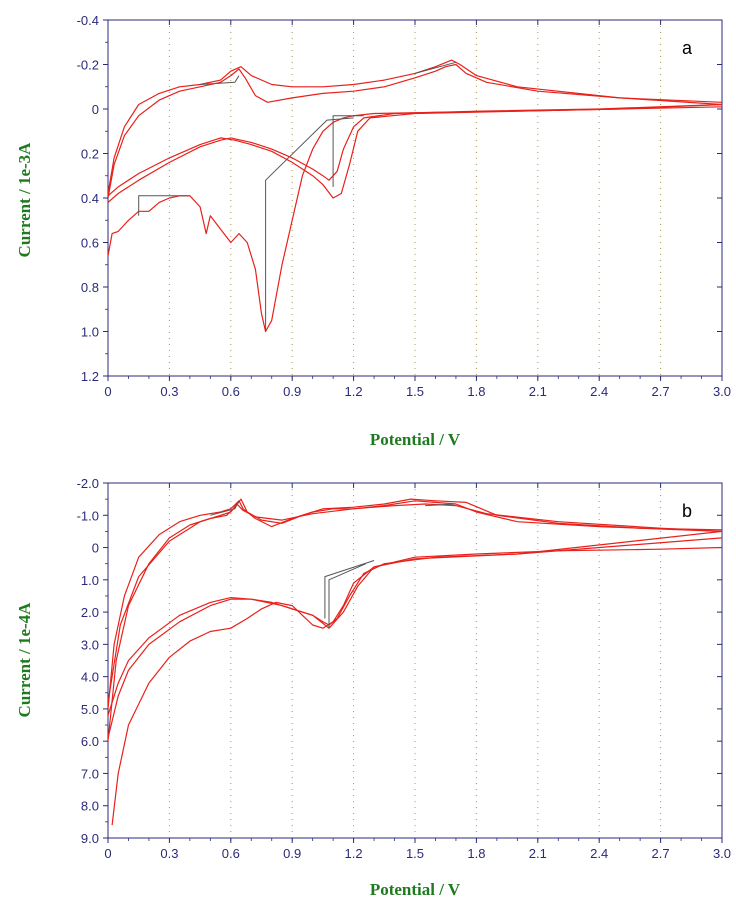 Image resolution: width=736 pixels, height=915 pixels. What do you see at coordinates (24, 200) in the screenshot?
I see `y-axis-title: Current / 1e-3A` at bounding box center [24, 200].